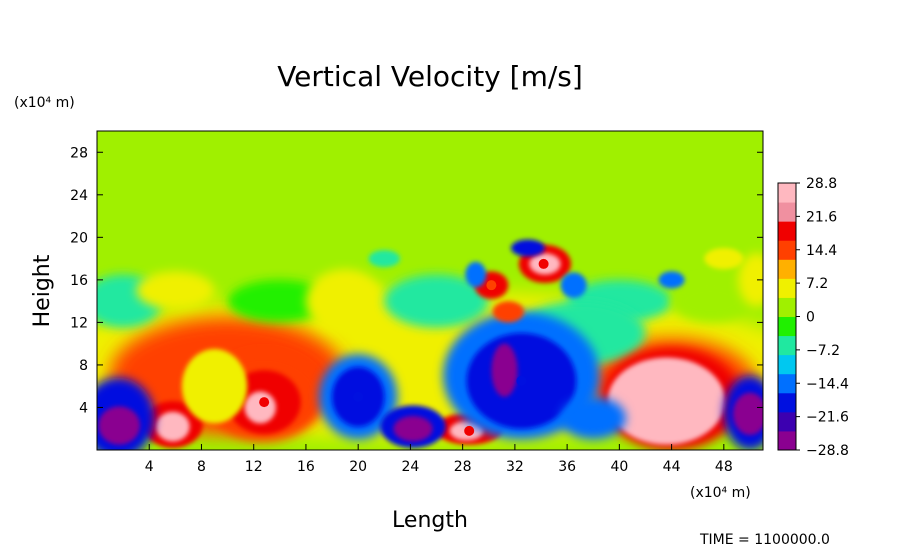 The height and width of the screenshot is (544, 904). Describe the element at coordinates (720, 493) in the screenshot. I see `x-unit-label: (x10⁴ m)` at that location.